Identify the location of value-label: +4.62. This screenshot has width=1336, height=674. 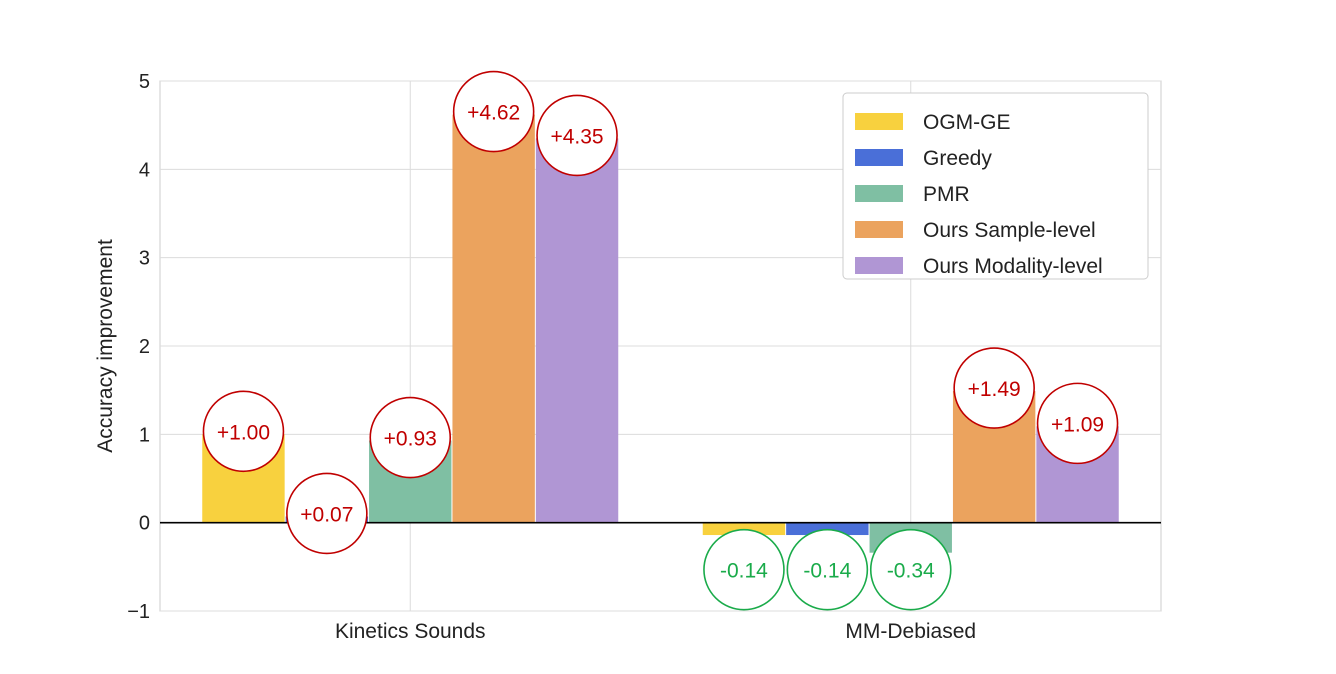
(493, 113).